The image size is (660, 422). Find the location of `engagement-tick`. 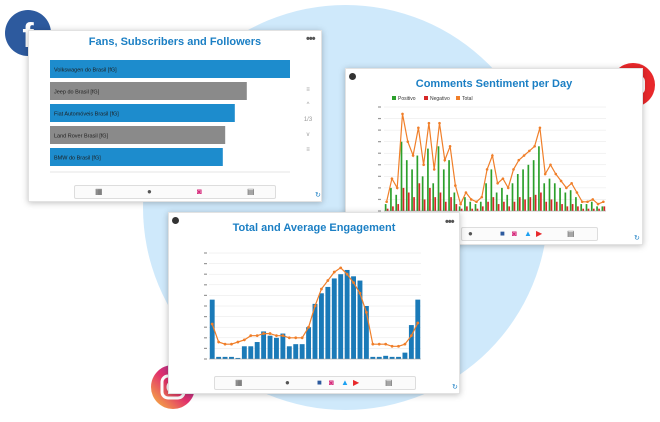

engagement-tick is located at coordinates (205, 359).